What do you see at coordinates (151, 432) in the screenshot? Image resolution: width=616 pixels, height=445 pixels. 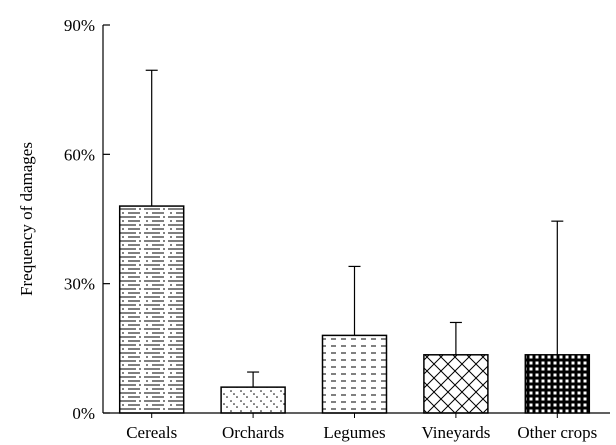 I see `x-tick-label: Cereals` at bounding box center [151, 432].